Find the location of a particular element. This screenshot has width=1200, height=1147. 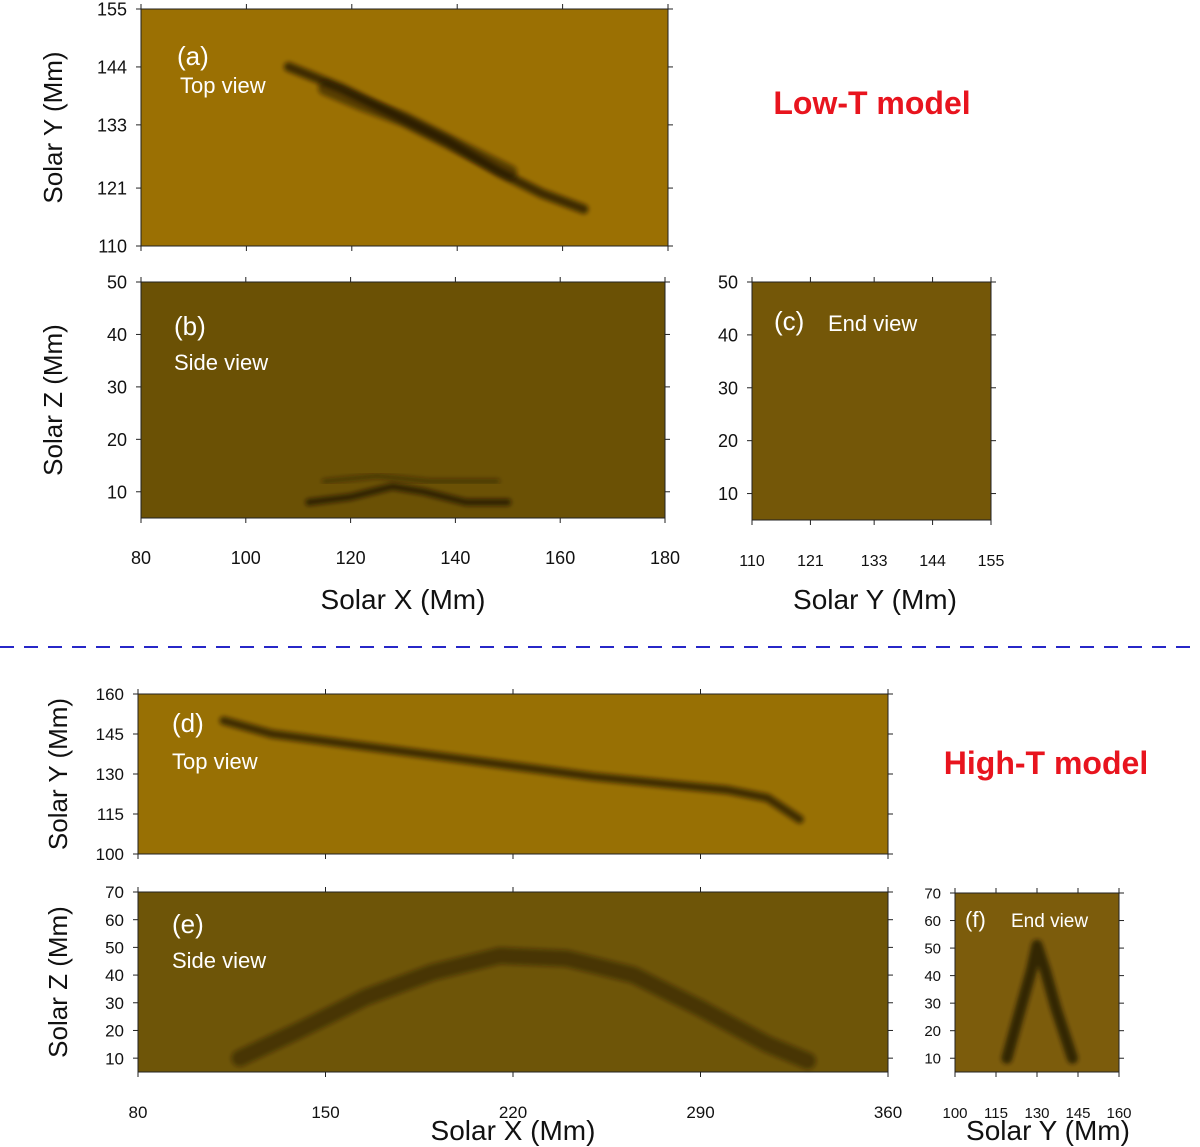

panel-f-y-tick-label: 70 is located at coordinates (932, 893).